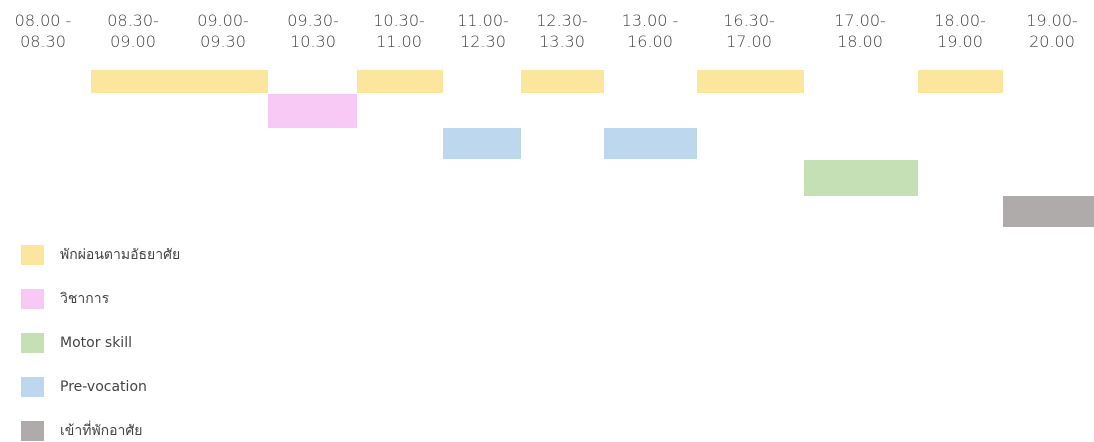 The image size is (1094, 442). What do you see at coordinates (120, 255) in the screenshot?
I see `legend-label: พักผ่อนตามอัธยาศัย` at bounding box center [120, 255].